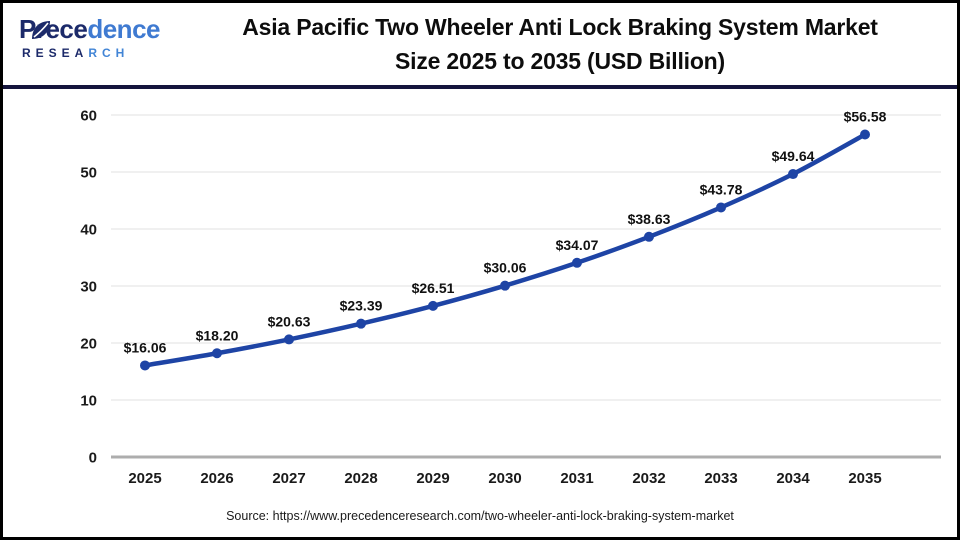 The width and height of the screenshot is (960, 540). I want to click on y-tick-label: 20, so click(88, 344).